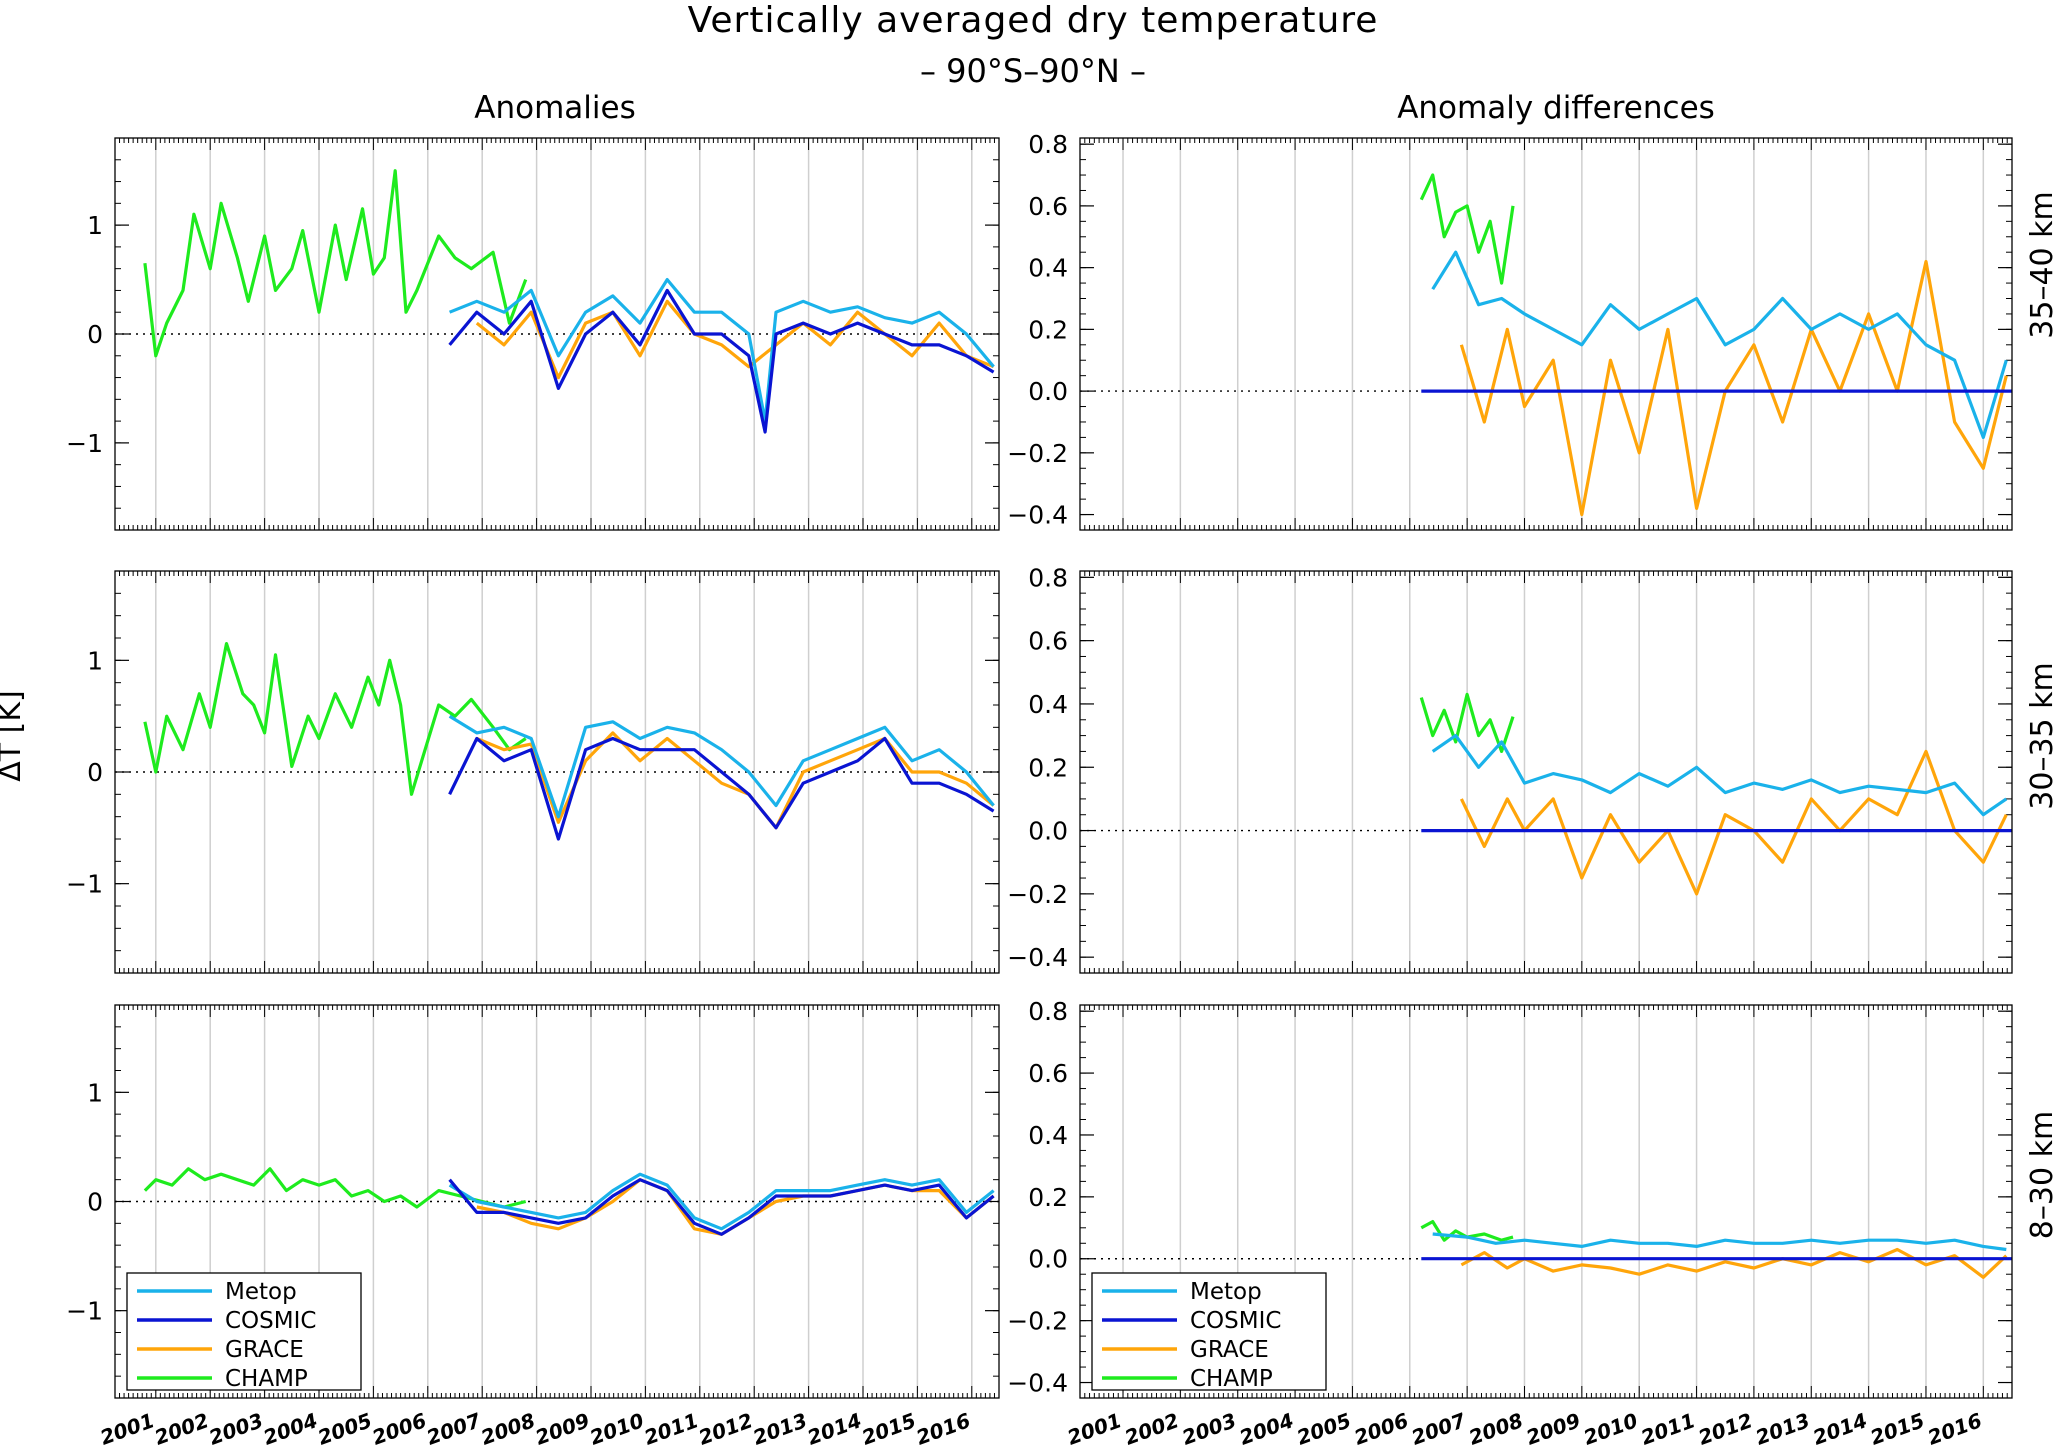  Describe the element at coordinates (1033, 20) in the screenshot. I see `chart-title: Vertically averaged dry temperature` at that location.